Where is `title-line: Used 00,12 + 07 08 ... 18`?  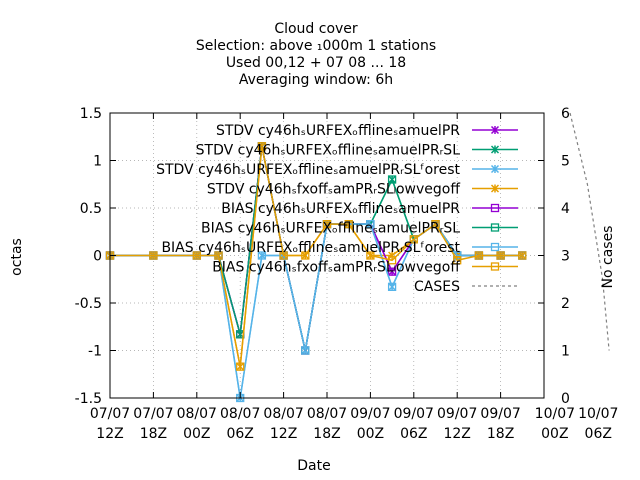
title-line: Used 00,12 + 07 08 ... 18 is located at coordinates (316, 63).